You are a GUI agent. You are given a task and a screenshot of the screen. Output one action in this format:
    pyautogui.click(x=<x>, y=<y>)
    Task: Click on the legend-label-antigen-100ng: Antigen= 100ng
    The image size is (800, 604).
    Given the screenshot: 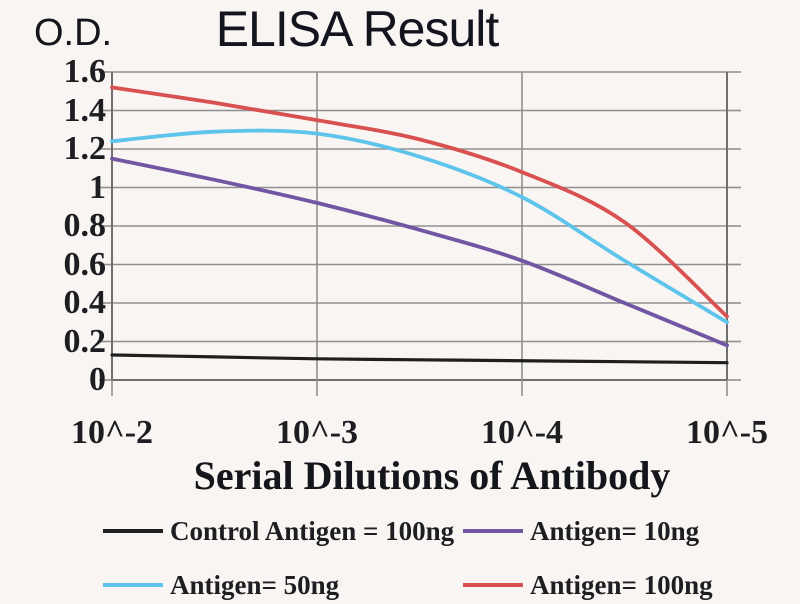 What is the action you would take?
    pyautogui.click(x=621, y=584)
    